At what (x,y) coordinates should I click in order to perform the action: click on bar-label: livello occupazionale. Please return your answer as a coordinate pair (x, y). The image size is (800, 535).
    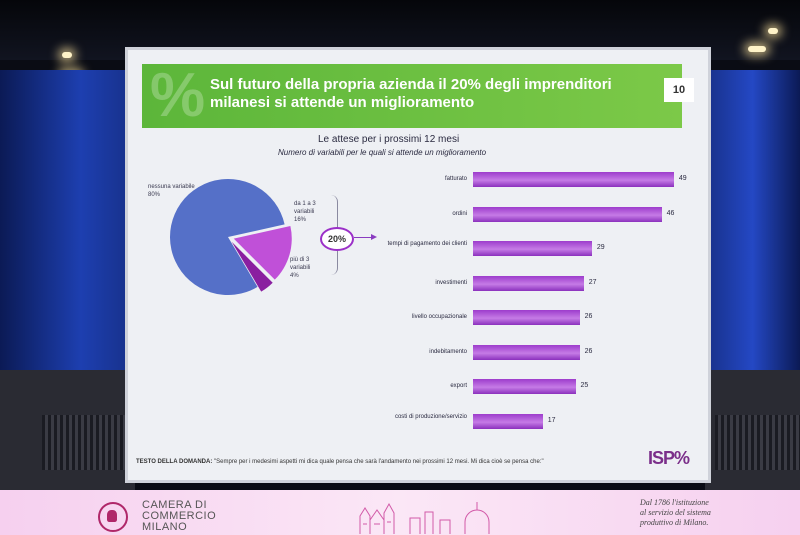
    Looking at the image, I should click on (439, 317).